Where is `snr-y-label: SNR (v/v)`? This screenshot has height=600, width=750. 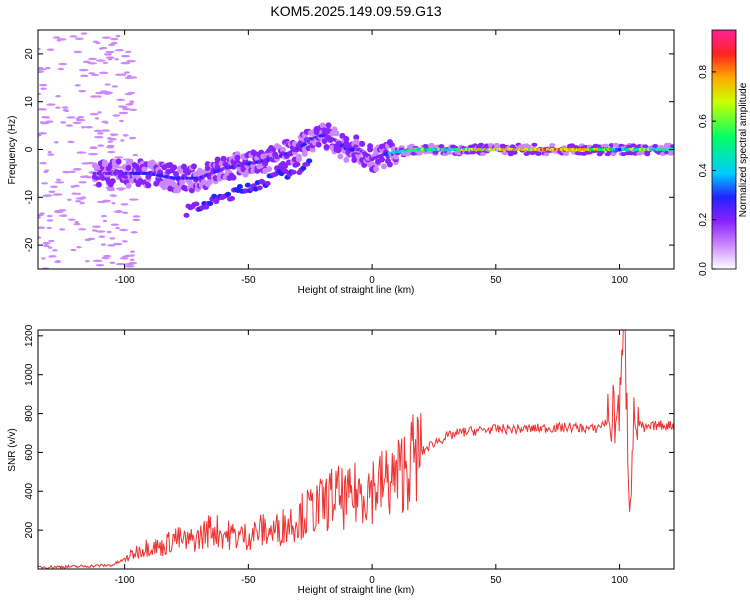 snr-y-label: SNR (v/v) is located at coordinates (12, 449).